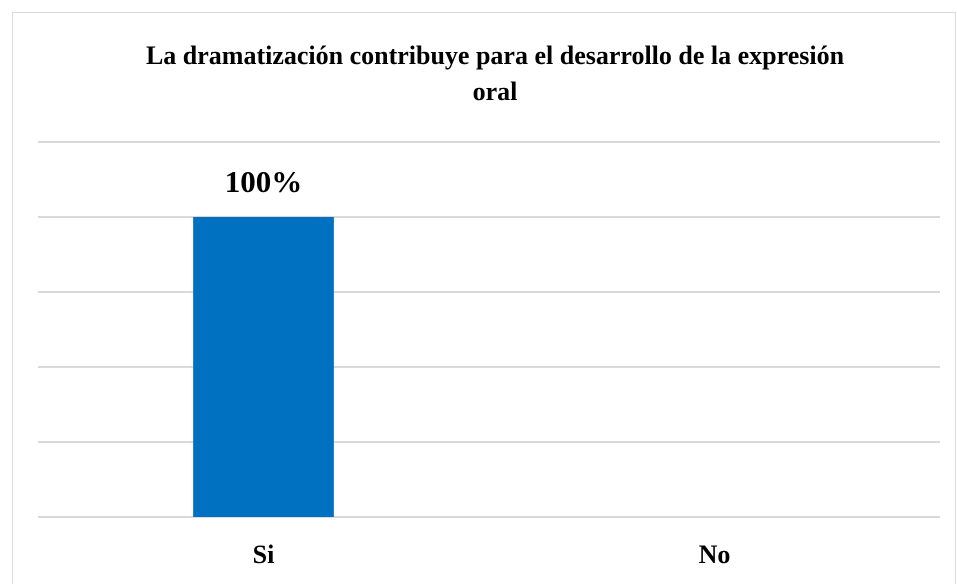 The height and width of the screenshot is (584, 957). I want to click on x-tick-label: Si, so click(264, 554).